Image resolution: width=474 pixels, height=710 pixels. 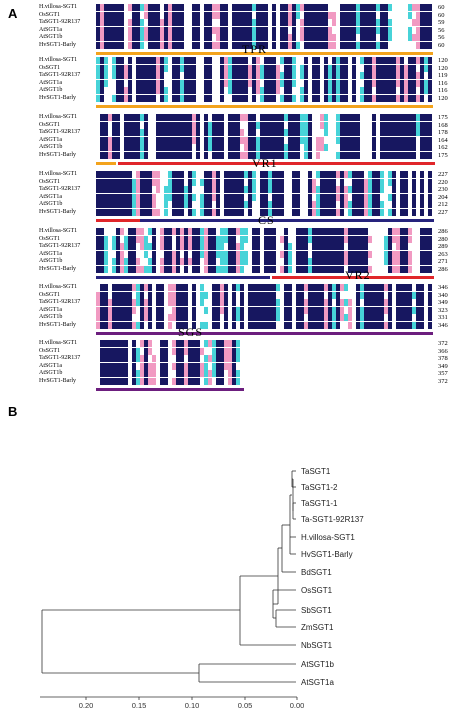 I want to click on residue-position: 175, so click(x=443, y=155).